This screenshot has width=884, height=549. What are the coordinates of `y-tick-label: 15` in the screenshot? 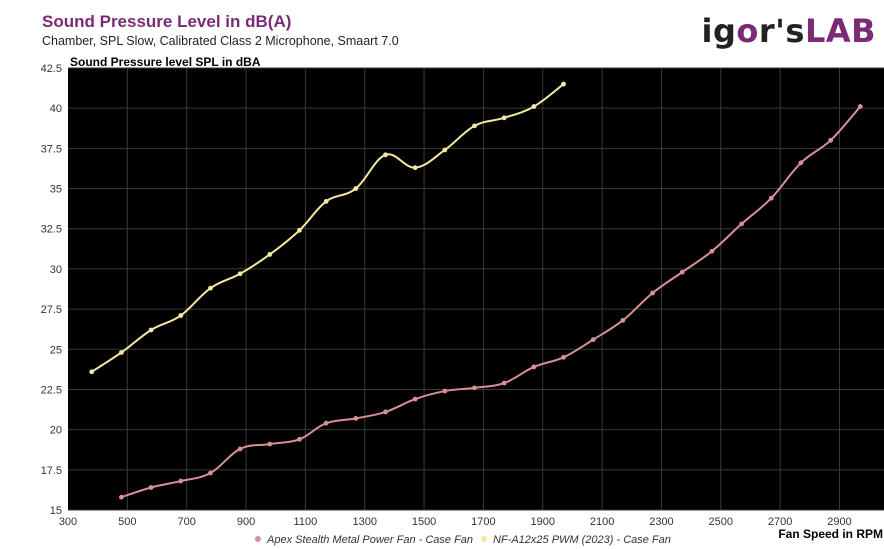 It's located at (56, 511).